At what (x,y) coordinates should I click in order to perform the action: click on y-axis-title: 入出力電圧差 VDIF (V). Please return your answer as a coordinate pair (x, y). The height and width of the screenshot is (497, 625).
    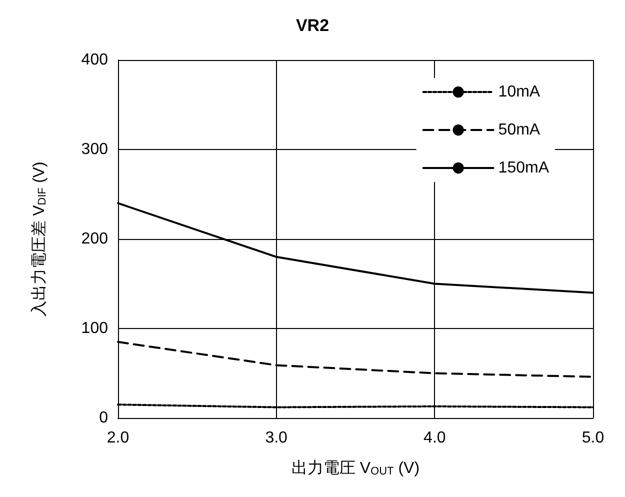
    Looking at the image, I should click on (39, 239).